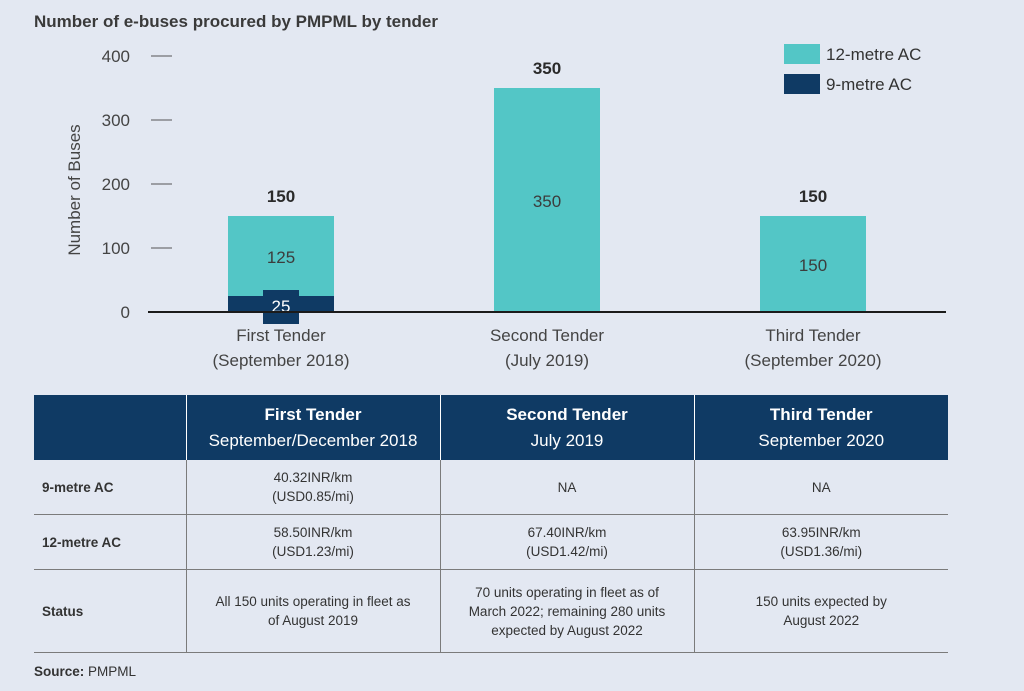 This screenshot has height=691, width=1024. What do you see at coordinates (566, 542) in the screenshot?
I see `table-cell: 67.40INR/km (USD1.42/mi)` at bounding box center [566, 542].